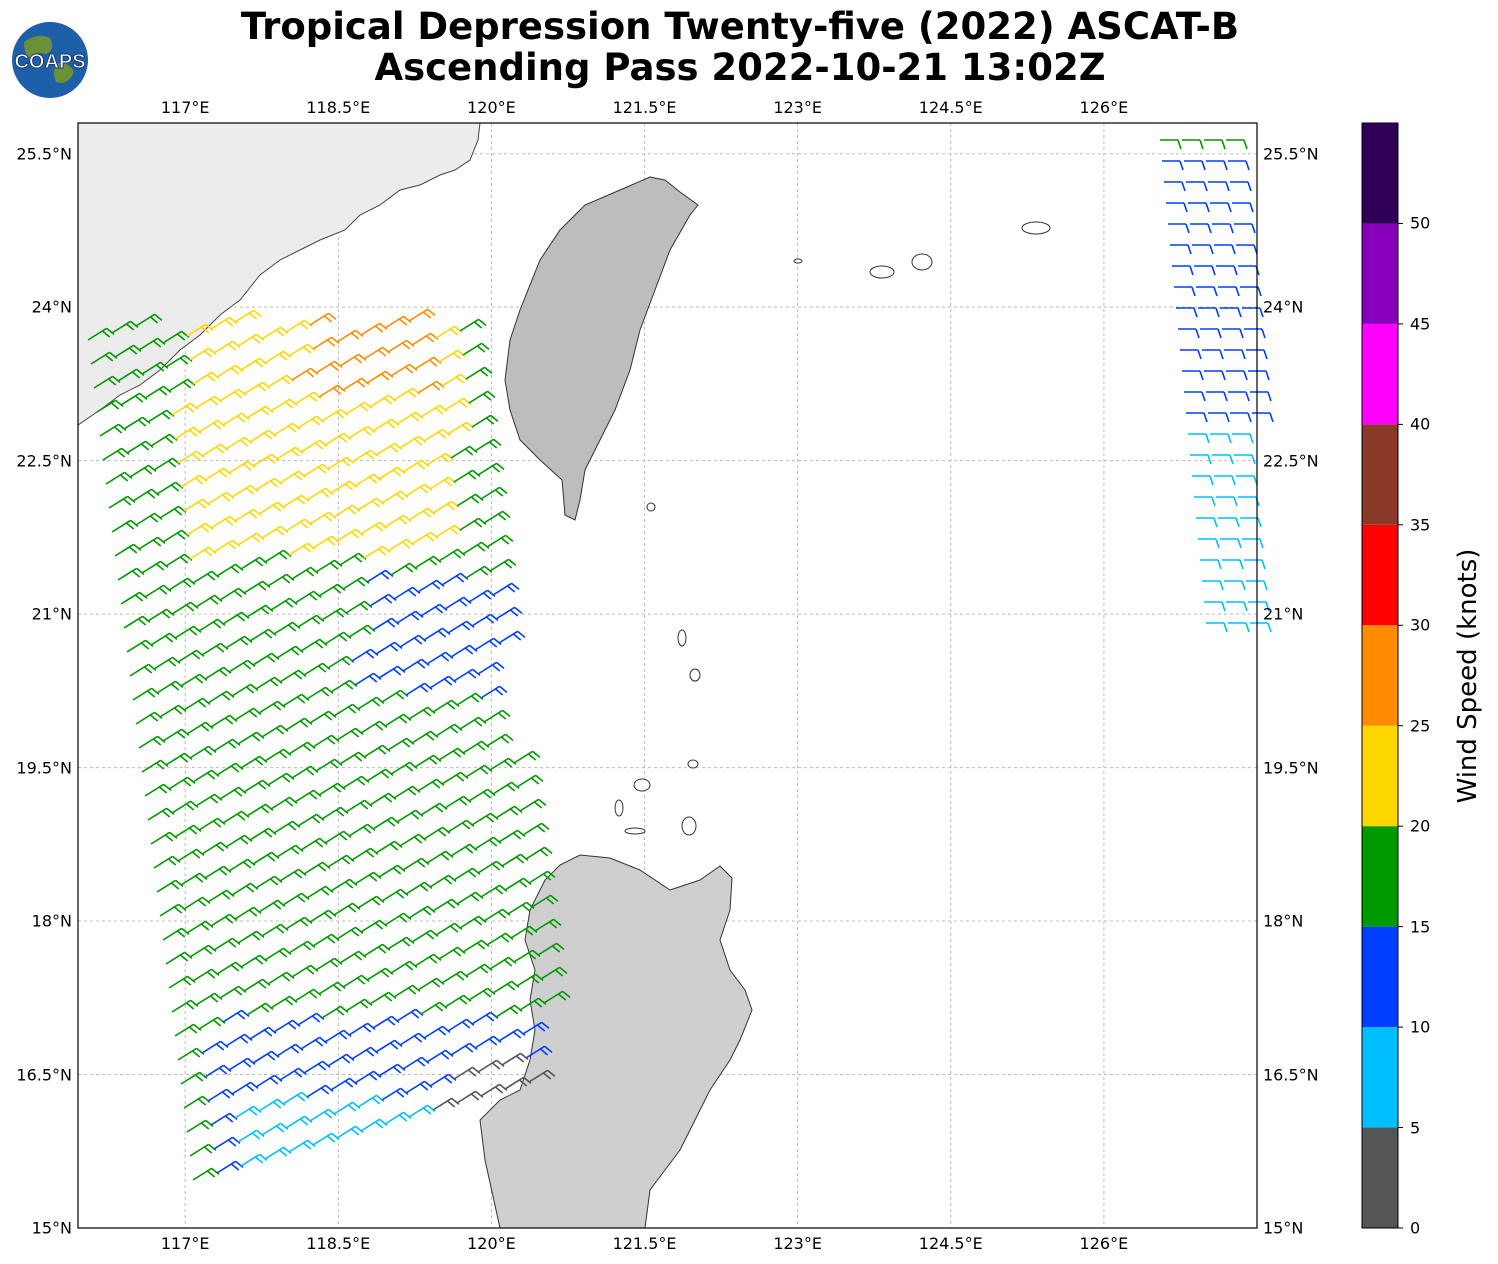 Image resolution: width=1498 pixels, height=1264 pixels. Describe the element at coordinates (1420, 625) in the screenshot. I see `colorbar-tick-label: 30` at that location.